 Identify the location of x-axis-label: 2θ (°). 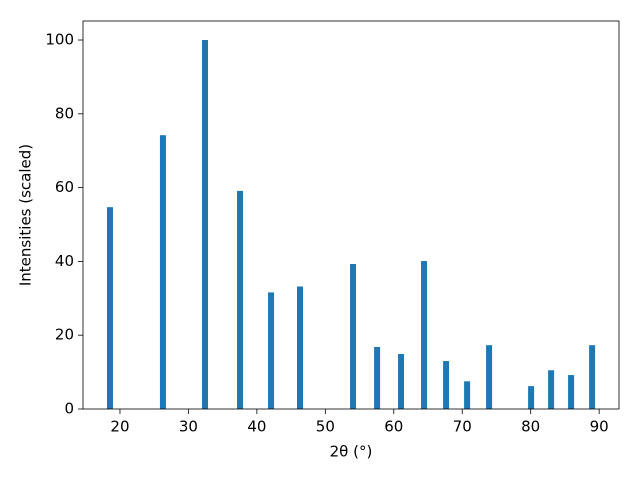
(351, 452).